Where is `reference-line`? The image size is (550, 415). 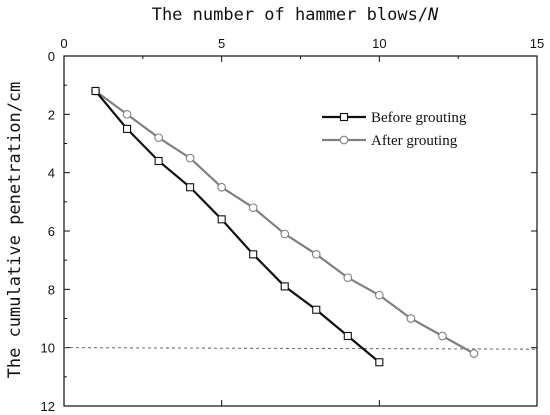 reference-line is located at coordinates (300, 348).